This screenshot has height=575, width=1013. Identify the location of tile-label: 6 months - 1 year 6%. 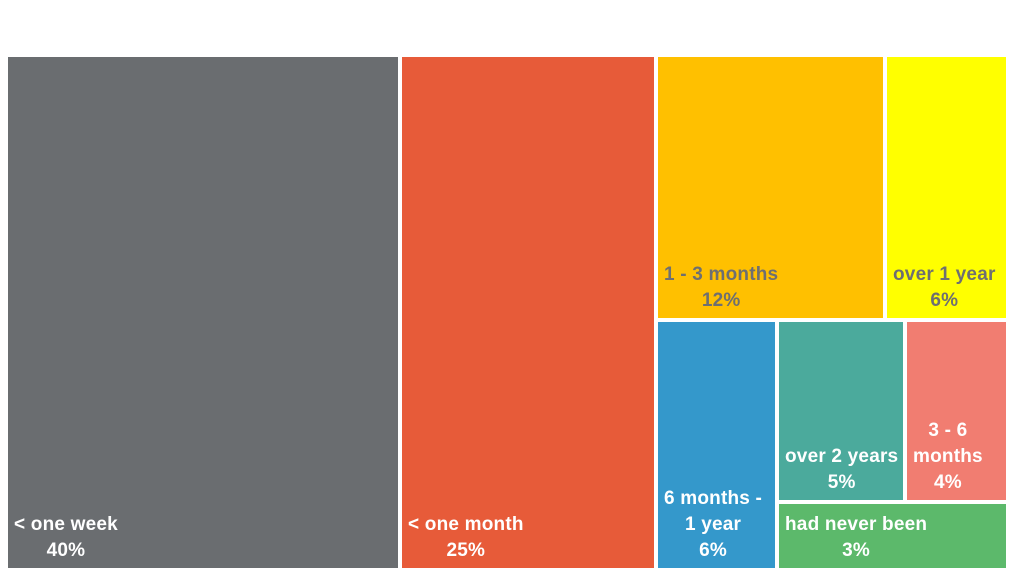
(713, 525).